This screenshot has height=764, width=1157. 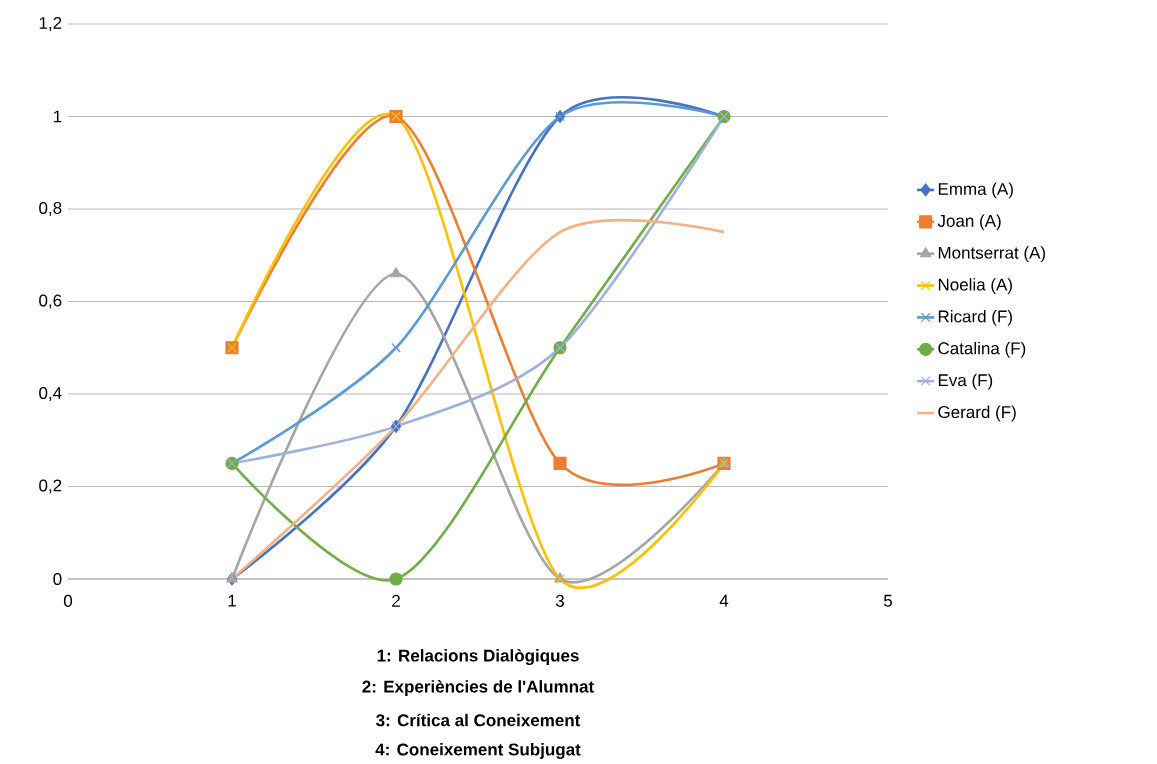 I want to click on text: 2: Experiències de l'Alumnat, so click(x=478, y=688).